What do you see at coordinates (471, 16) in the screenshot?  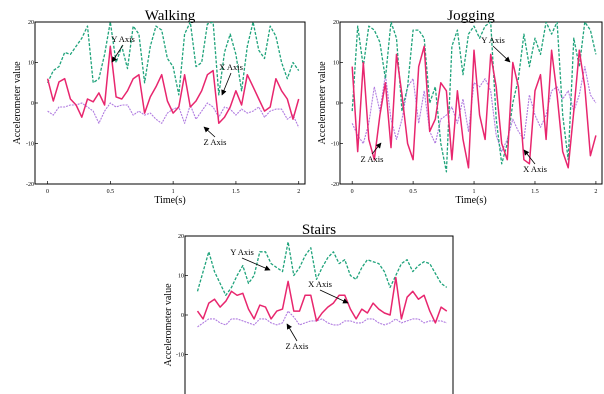 I see `chart-title: Jogging` at bounding box center [471, 16].